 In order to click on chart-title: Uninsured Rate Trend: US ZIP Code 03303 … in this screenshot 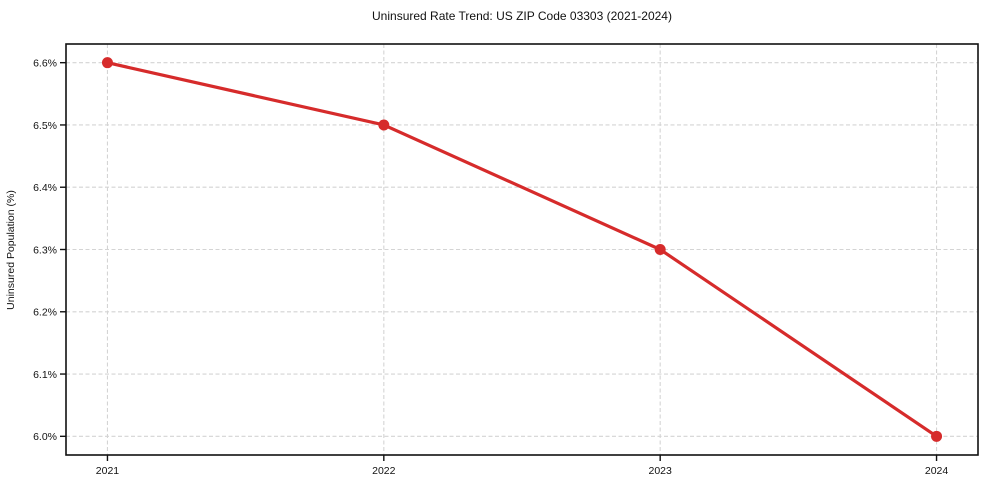, I will do `click(522, 16)`.